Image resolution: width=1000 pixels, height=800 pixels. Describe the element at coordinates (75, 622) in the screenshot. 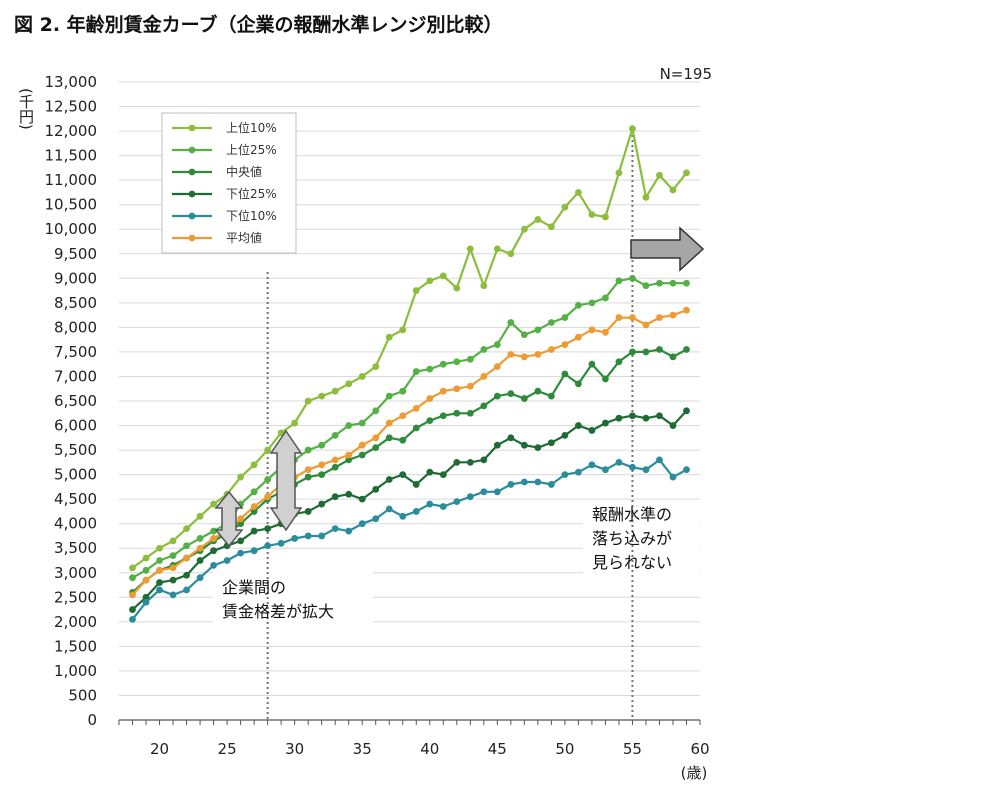

I see `y-tick-label: 2,000` at that location.